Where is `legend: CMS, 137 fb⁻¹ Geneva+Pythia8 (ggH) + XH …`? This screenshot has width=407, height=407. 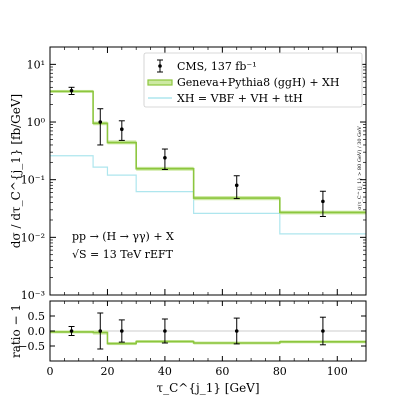
legend: CMS, 137 fb⁻¹ Geneva+Pythia8 (ggH) + XH … is located at coordinates (253, 80).